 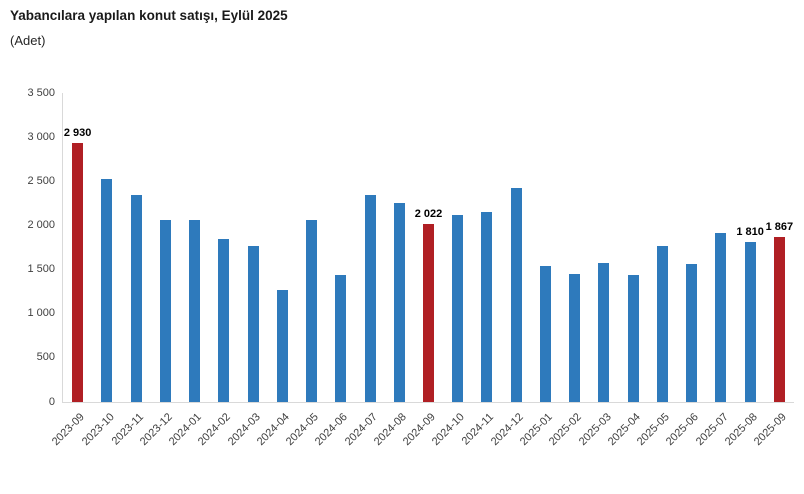 I want to click on y-tick-label: 0, so click(x=51, y=401).